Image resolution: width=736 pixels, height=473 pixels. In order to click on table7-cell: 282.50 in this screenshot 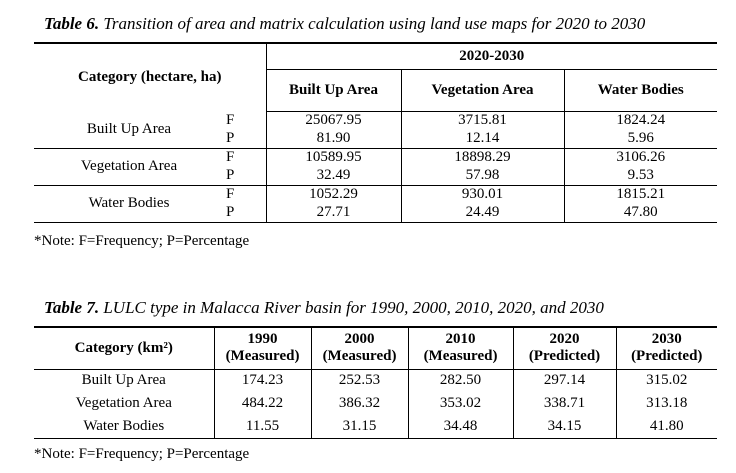, I will do `click(460, 380)`.